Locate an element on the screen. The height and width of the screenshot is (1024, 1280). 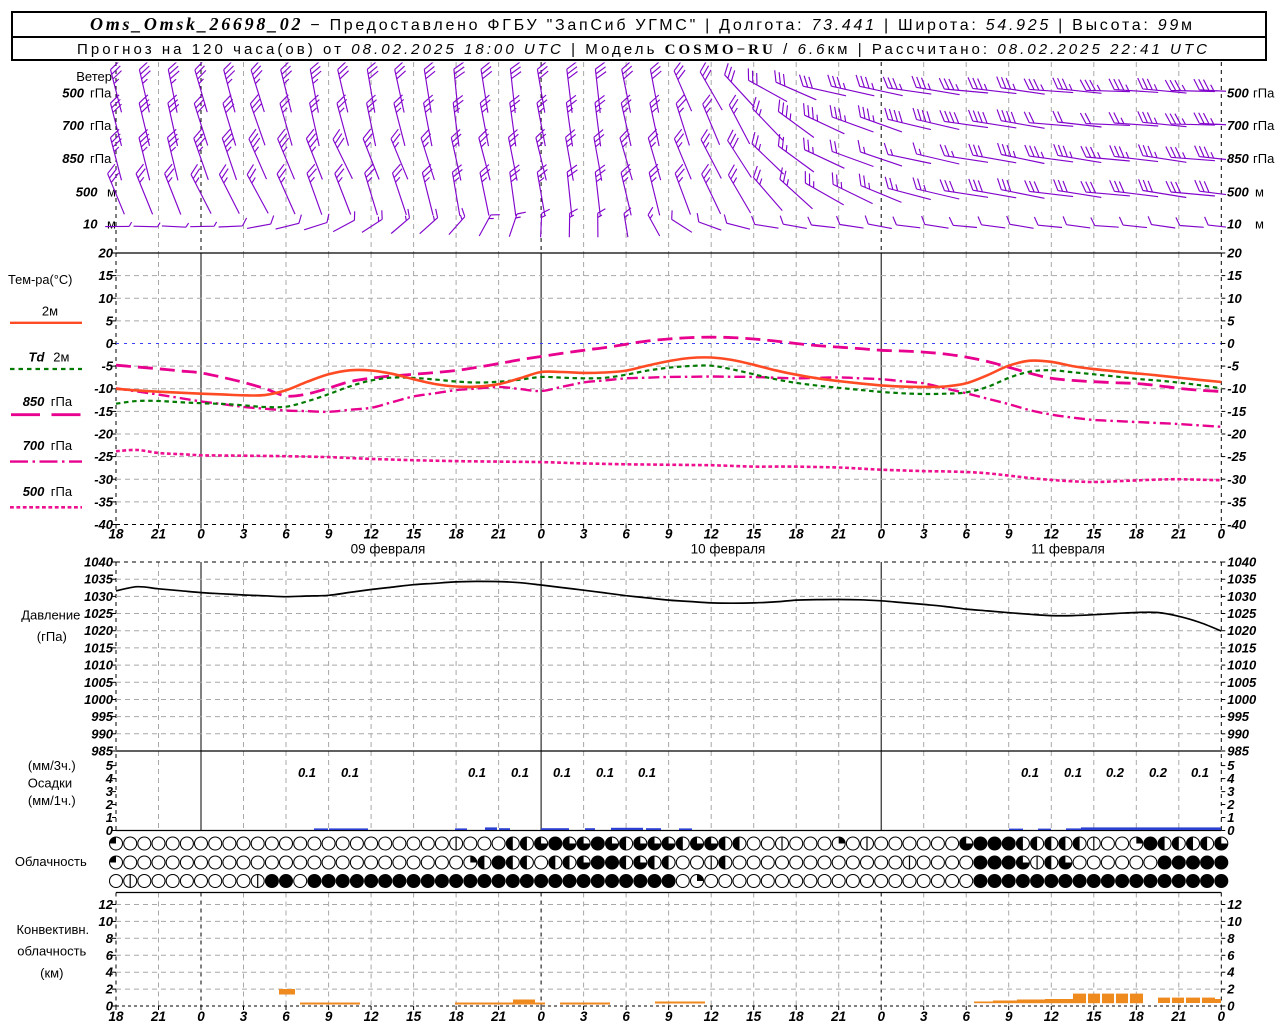
svg-text: Осадки is located at coordinates (50, 783).